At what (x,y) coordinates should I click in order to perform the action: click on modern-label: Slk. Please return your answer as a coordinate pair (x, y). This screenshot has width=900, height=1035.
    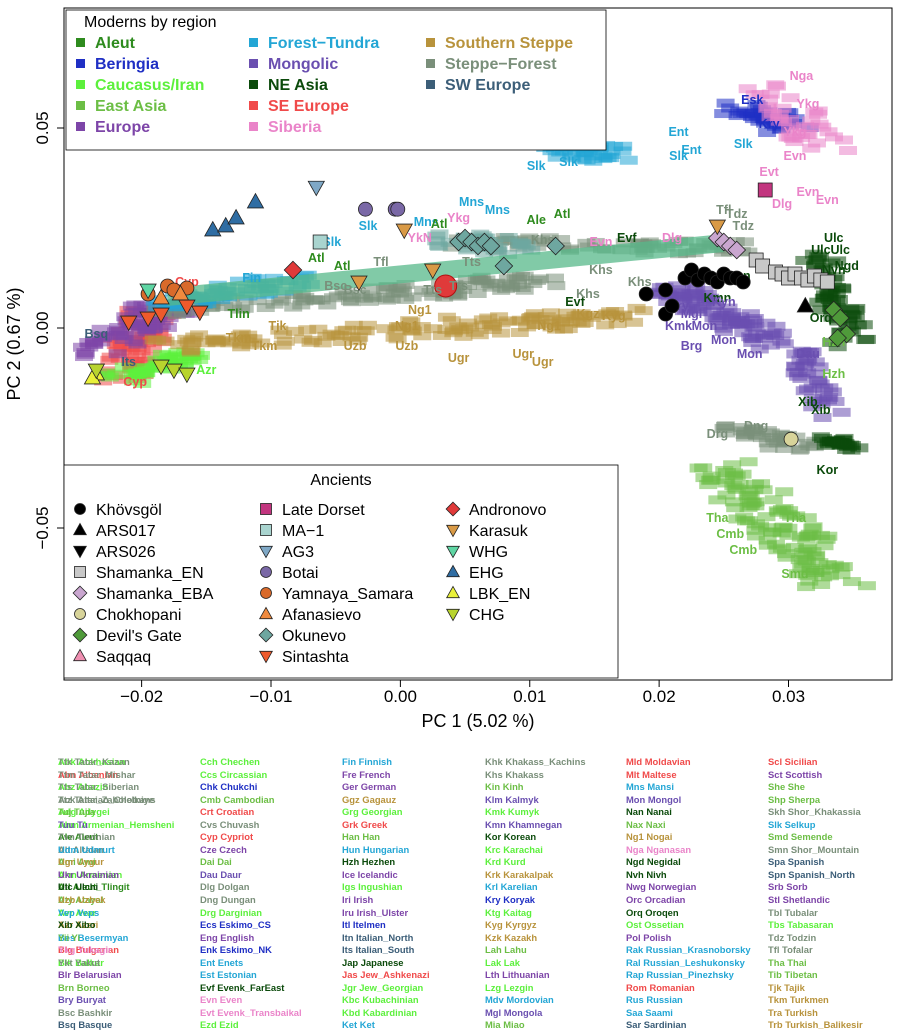
    Looking at the image, I should click on (568, 162).